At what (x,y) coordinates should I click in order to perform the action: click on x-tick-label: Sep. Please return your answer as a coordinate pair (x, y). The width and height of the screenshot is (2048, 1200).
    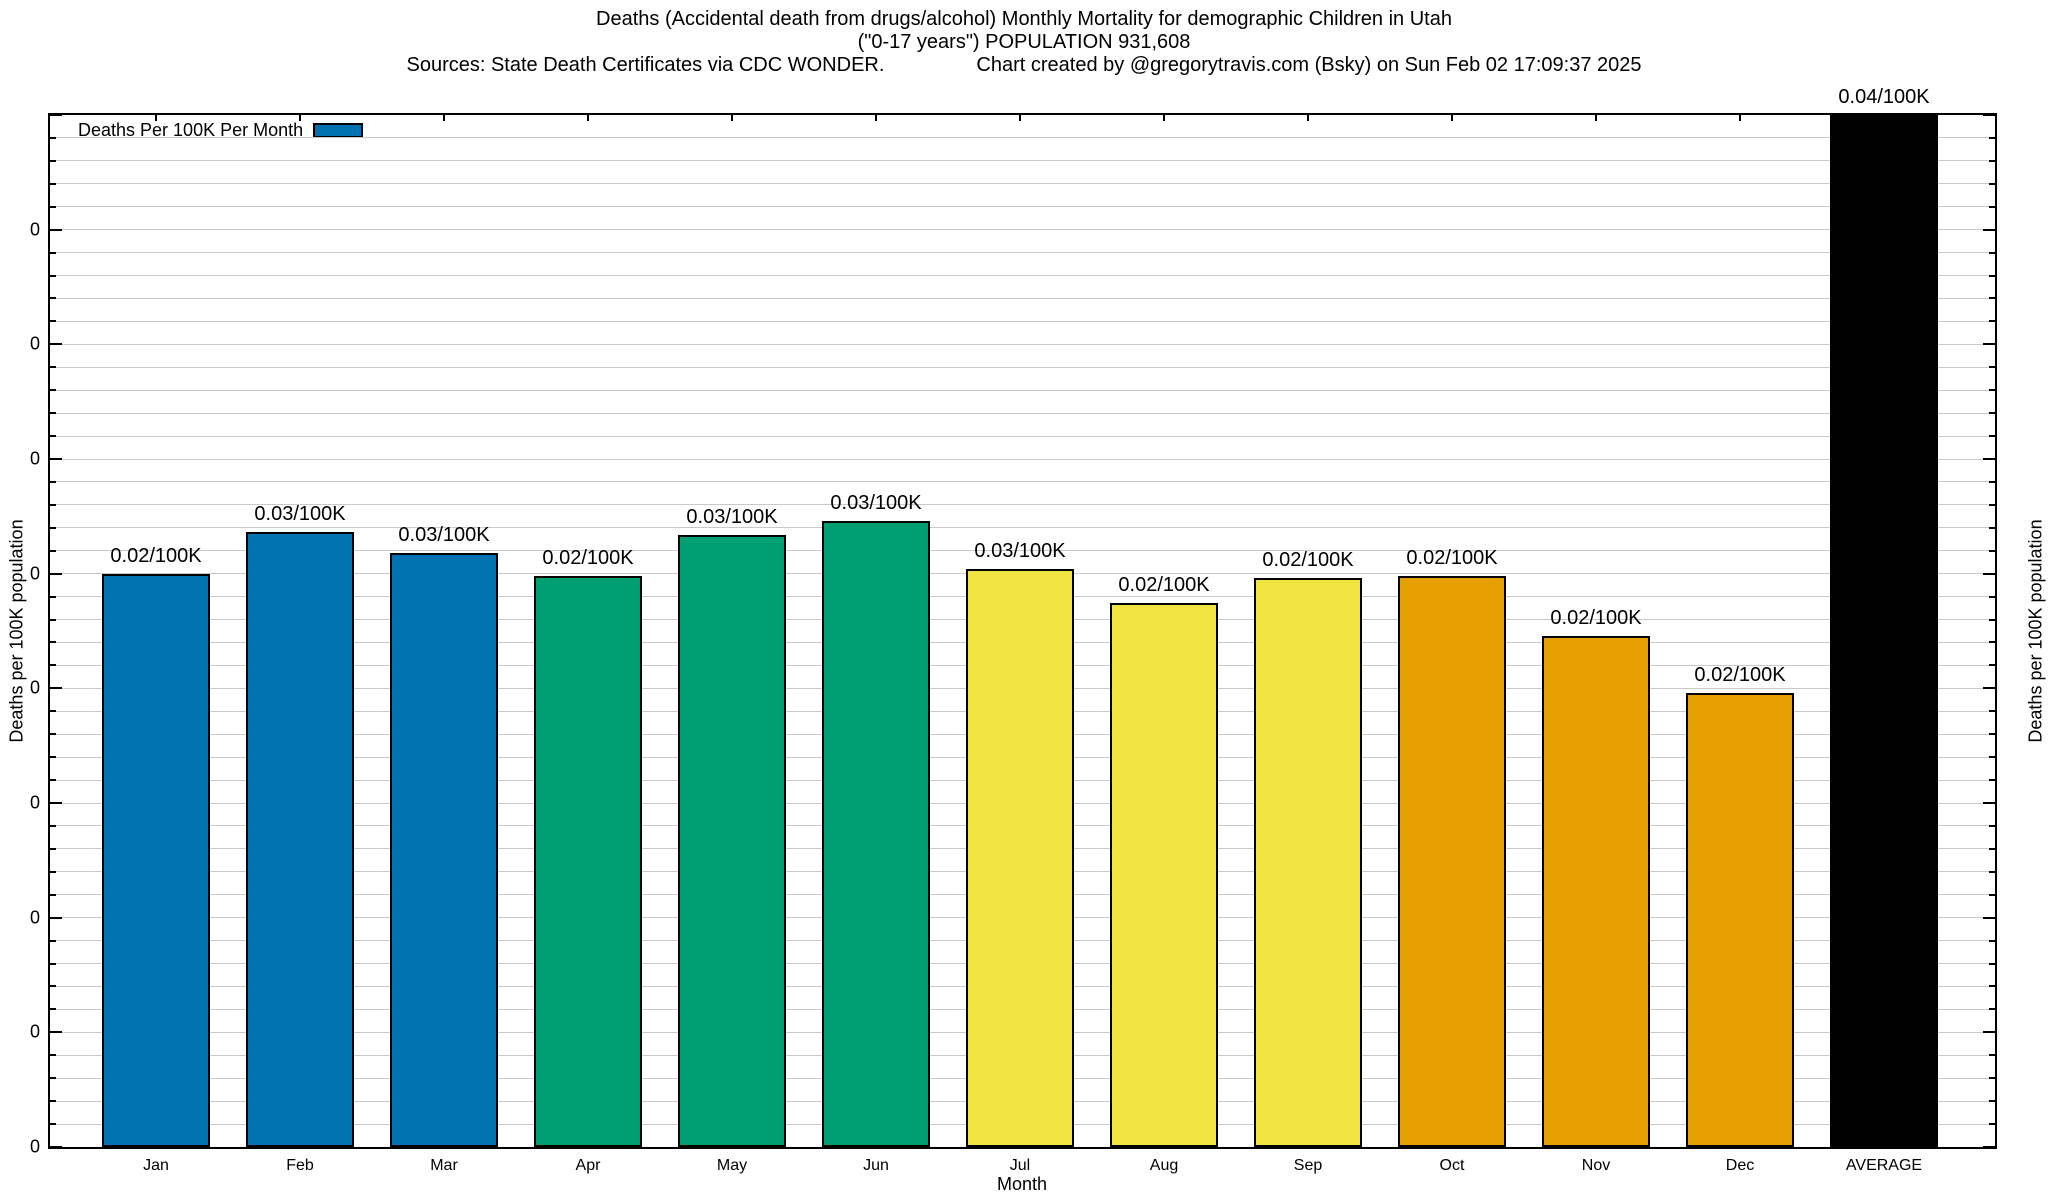
    Looking at the image, I should click on (1308, 1165).